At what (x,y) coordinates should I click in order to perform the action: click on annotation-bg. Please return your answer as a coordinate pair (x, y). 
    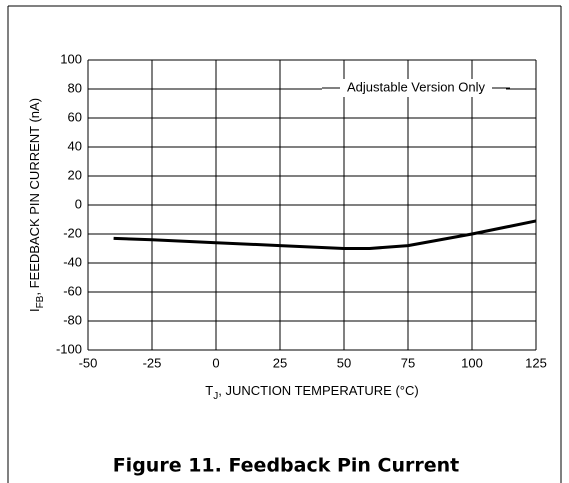
    Looking at the image, I should click on (414, 88).